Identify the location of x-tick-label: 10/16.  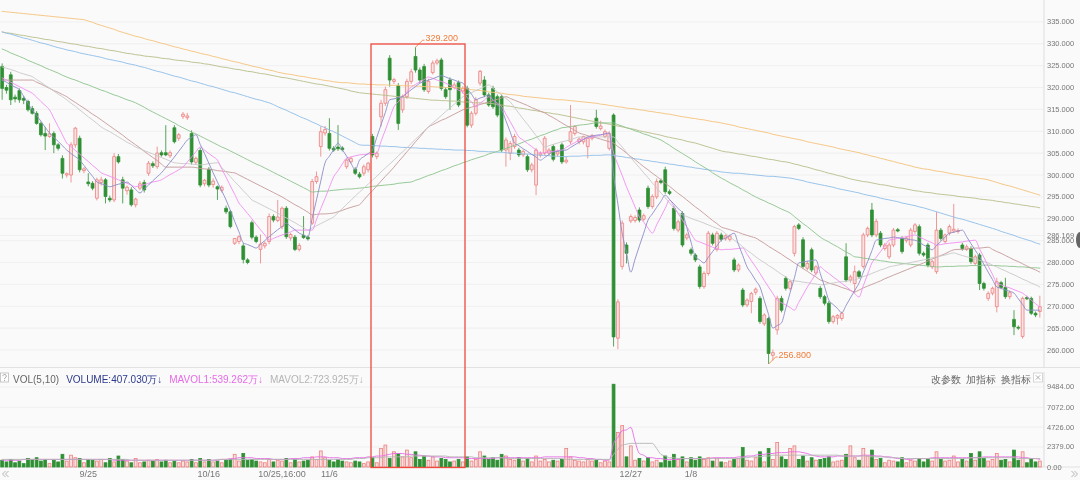
(209, 474).